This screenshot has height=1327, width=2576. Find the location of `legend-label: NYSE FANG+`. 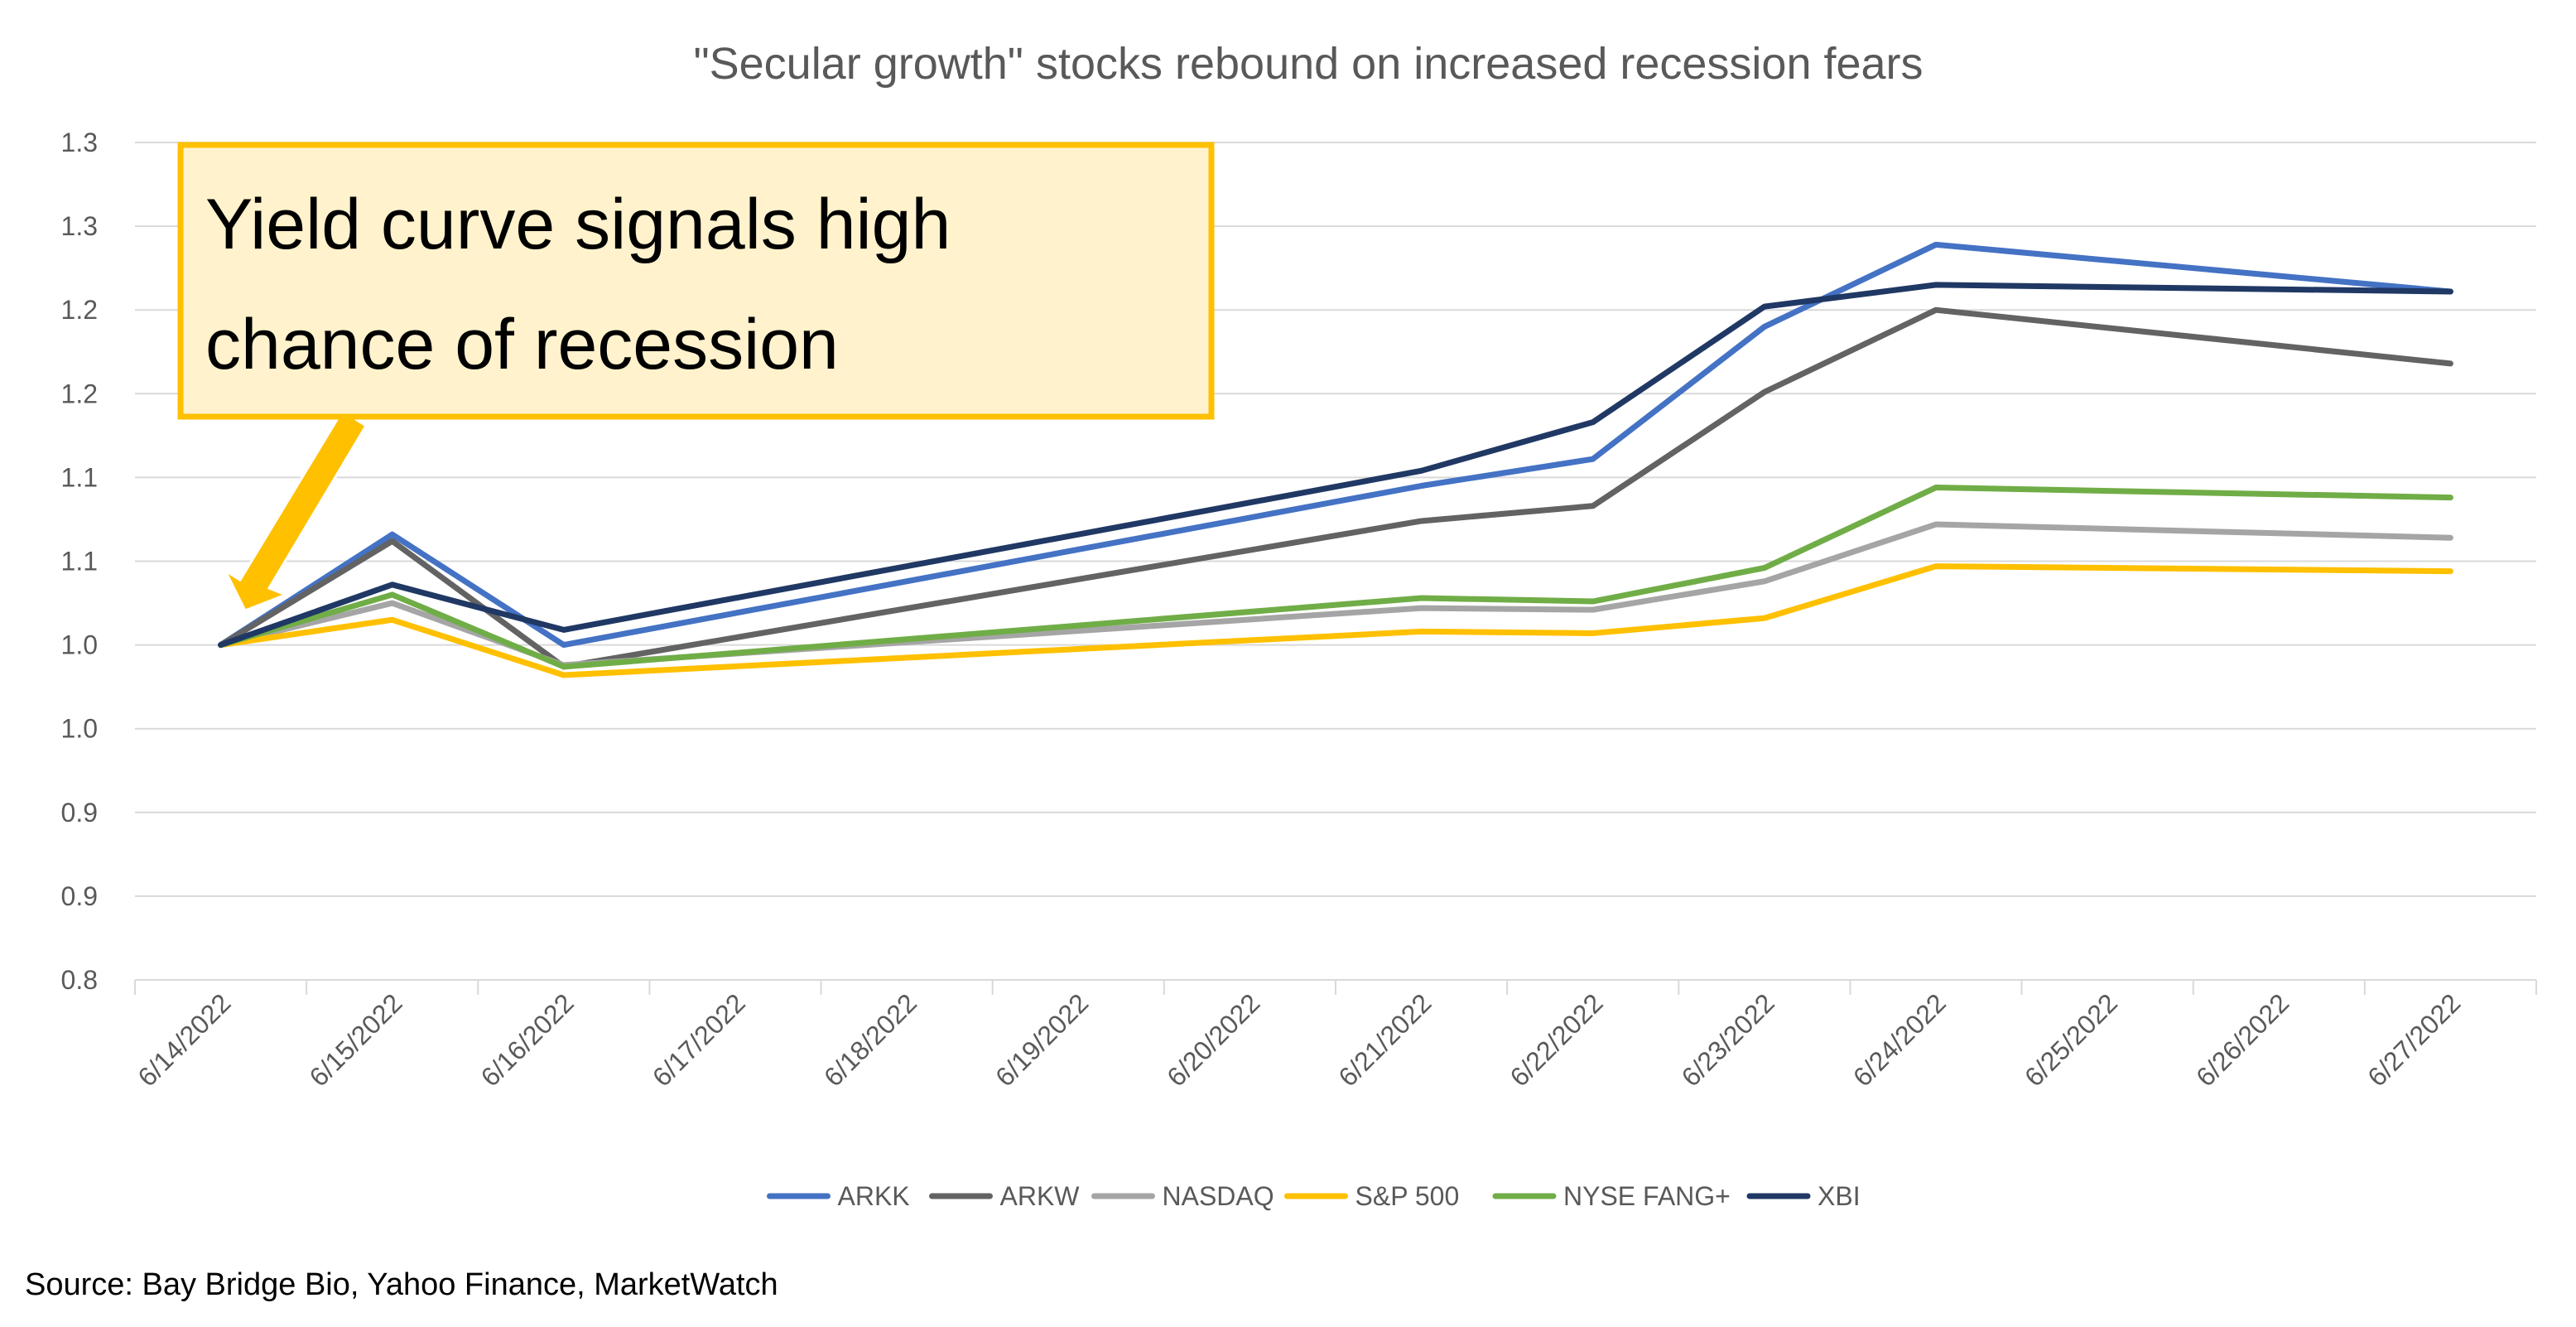

legend-label: NYSE FANG+ is located at coordinates (1647, 1196).